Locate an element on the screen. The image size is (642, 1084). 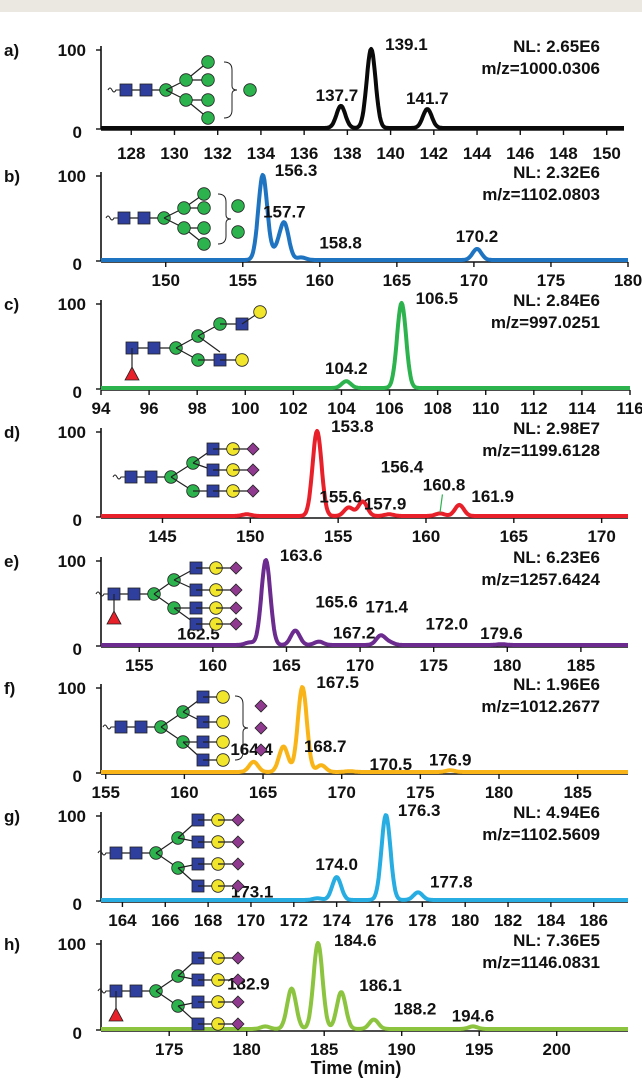
peak-label: 163.6 is located at coordinates (301, 555).